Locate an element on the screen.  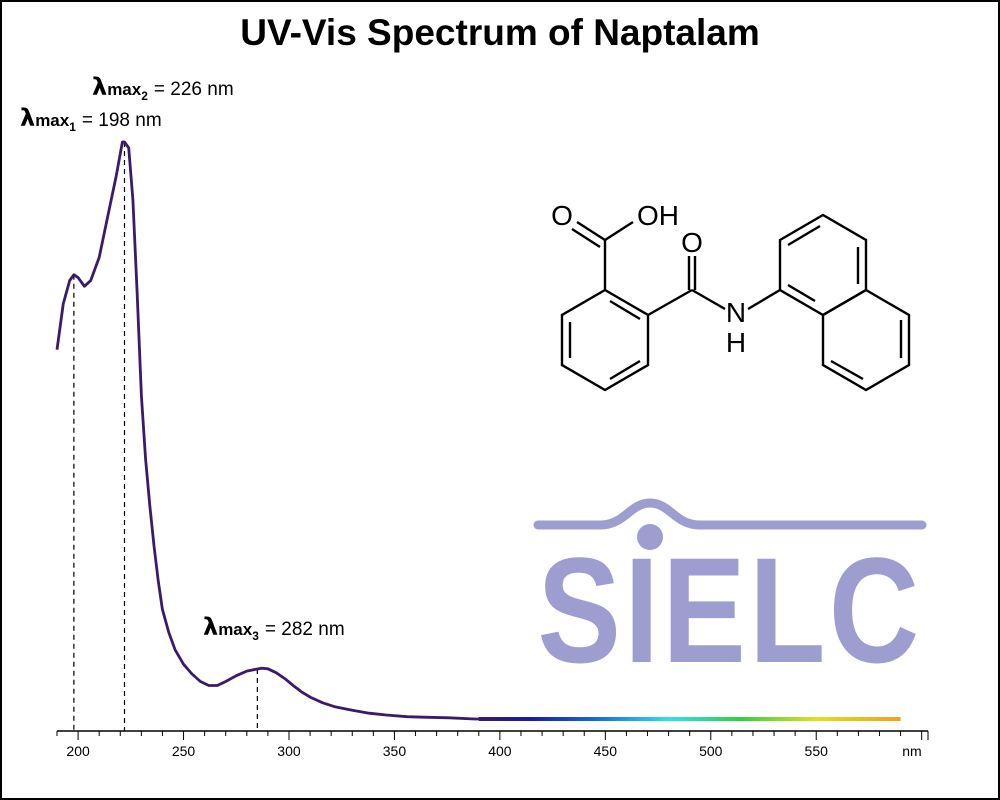
x-tick-label: 250 is located at coordinates (184, 751).